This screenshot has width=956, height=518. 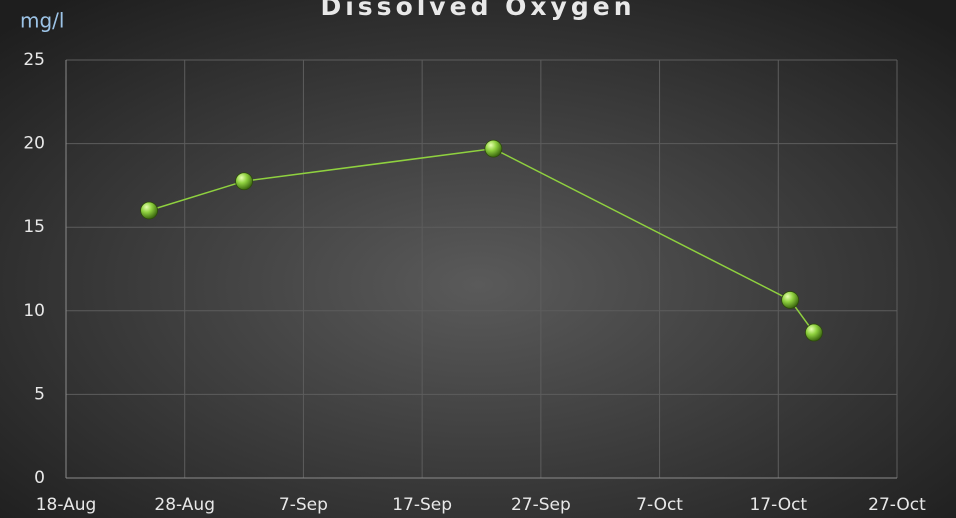 I want to click on y-tick-label: 20, so click(x=34, y=144).